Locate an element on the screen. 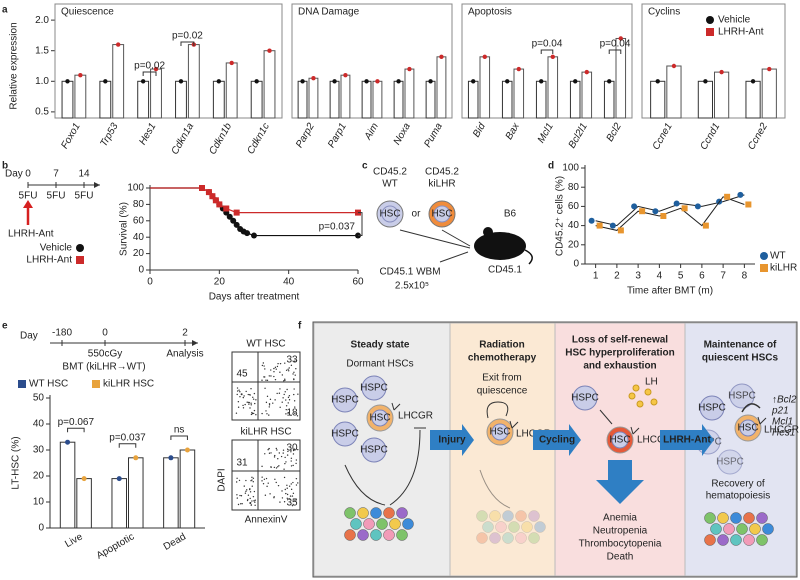 The width and height of the screenshot is (800, 580). y-tick-label: 0 is located at coordinates (41, 528).